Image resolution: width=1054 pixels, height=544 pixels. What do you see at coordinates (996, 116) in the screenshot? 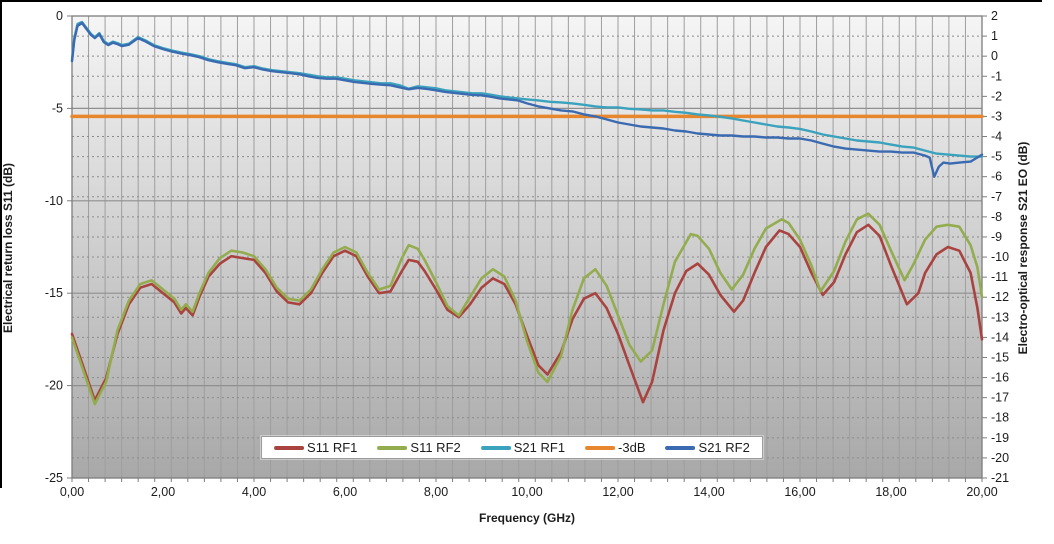
I see `svg-text: -3` at bounding box center [996, 116].